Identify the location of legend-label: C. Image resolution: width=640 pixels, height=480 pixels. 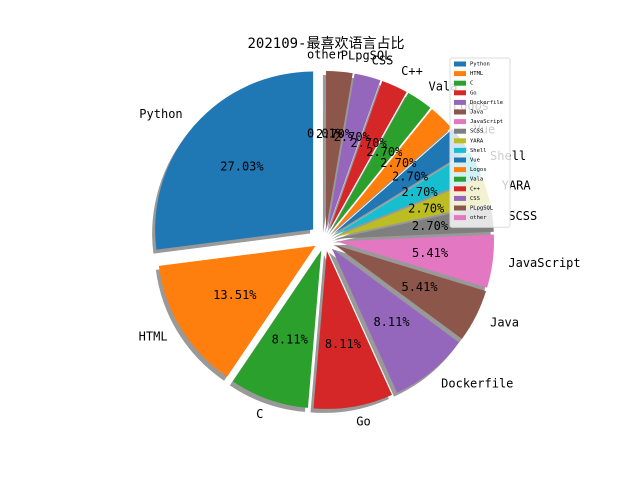
(471, 84).